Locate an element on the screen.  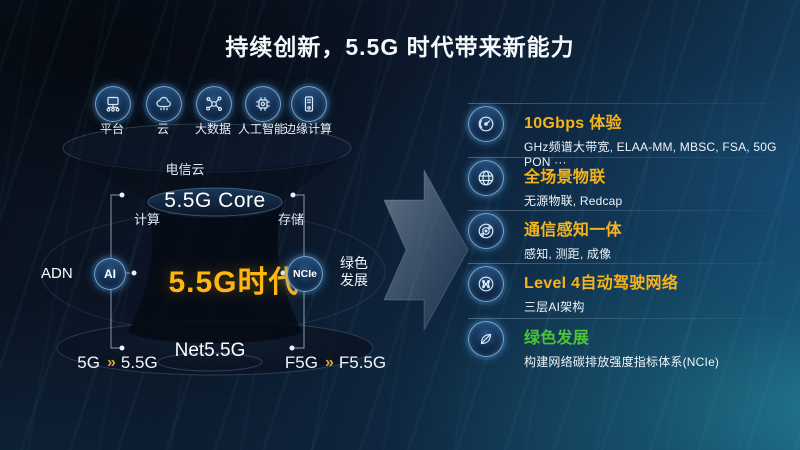
capability-title: 10Gbps 体验 is located at coordinates (573, 123).